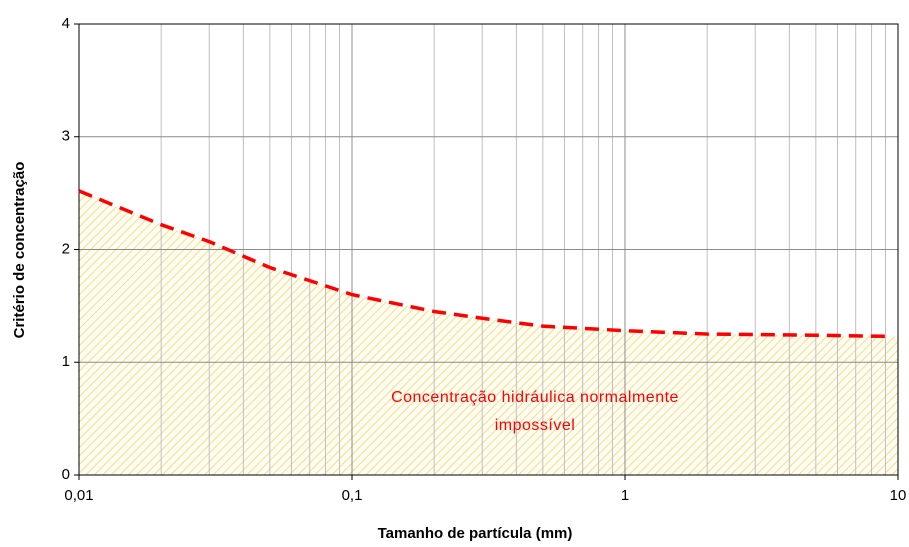 This screenshot has width=909, height=547. I want to click on y-tick-label: 0, so click(66, 474).